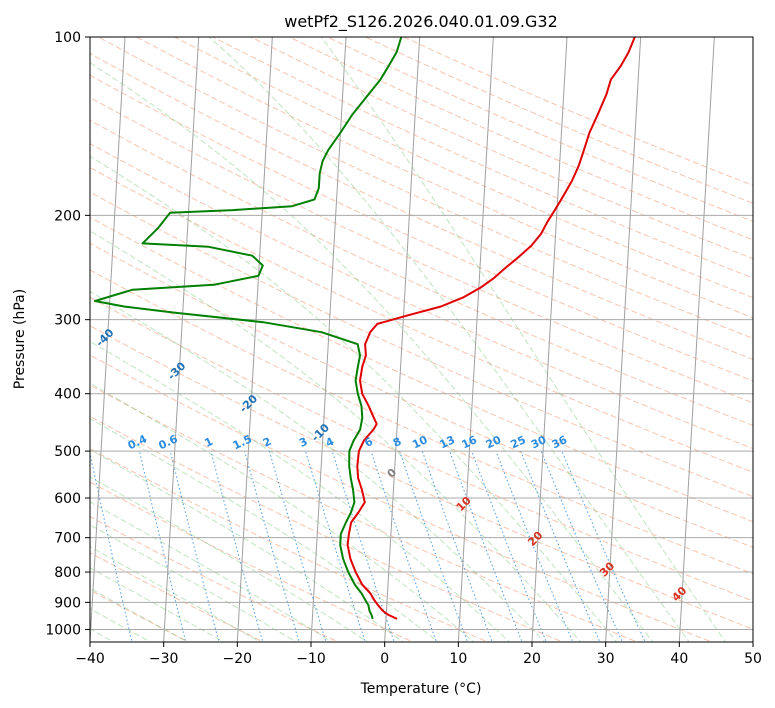 The height and width of the screenshot is (708, 775). I want to click on y-tick-label: 100, so click(67, 38).